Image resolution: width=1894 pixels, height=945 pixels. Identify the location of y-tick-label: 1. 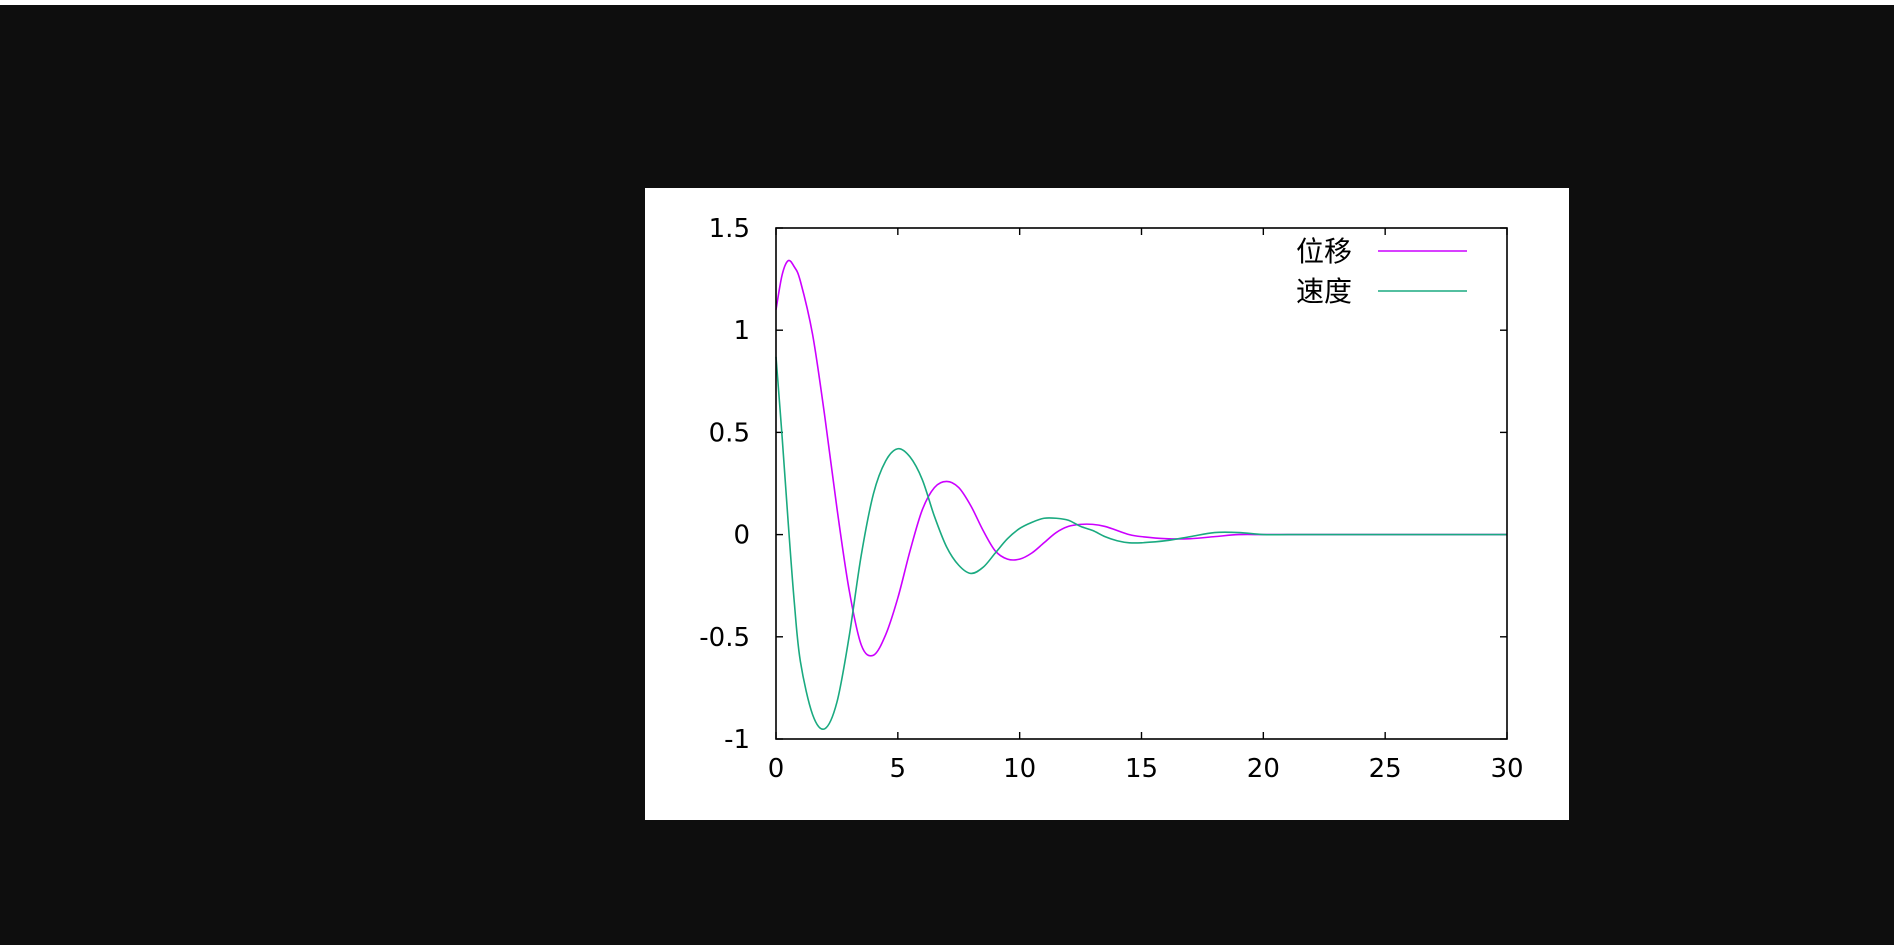
(741, 331).